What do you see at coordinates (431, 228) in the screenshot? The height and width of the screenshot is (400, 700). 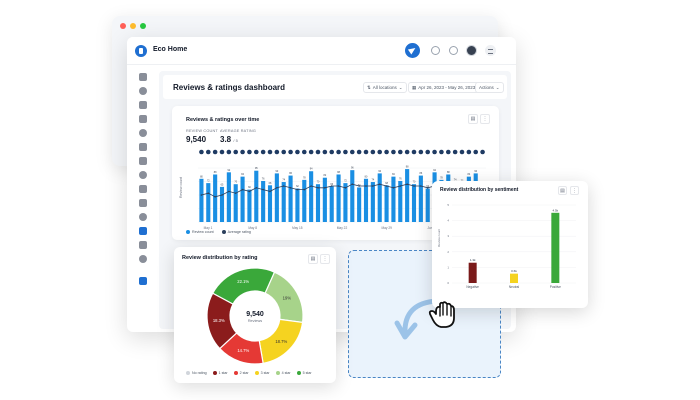 I see `x-tick-label: Jun 5` at bounding box center [431, 228].